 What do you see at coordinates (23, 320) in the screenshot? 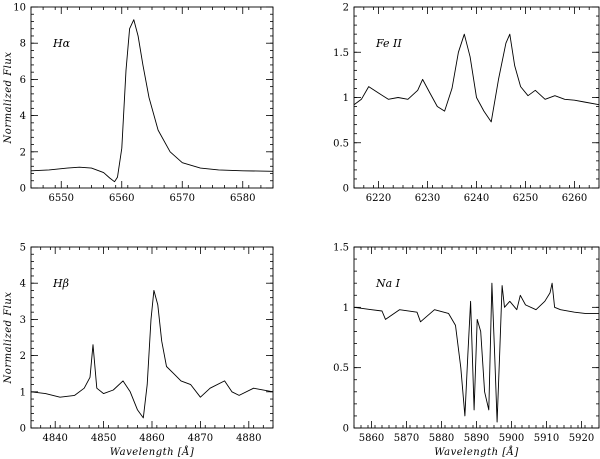
I see `y-tick-label: 3` at bounding box center [23, 320].